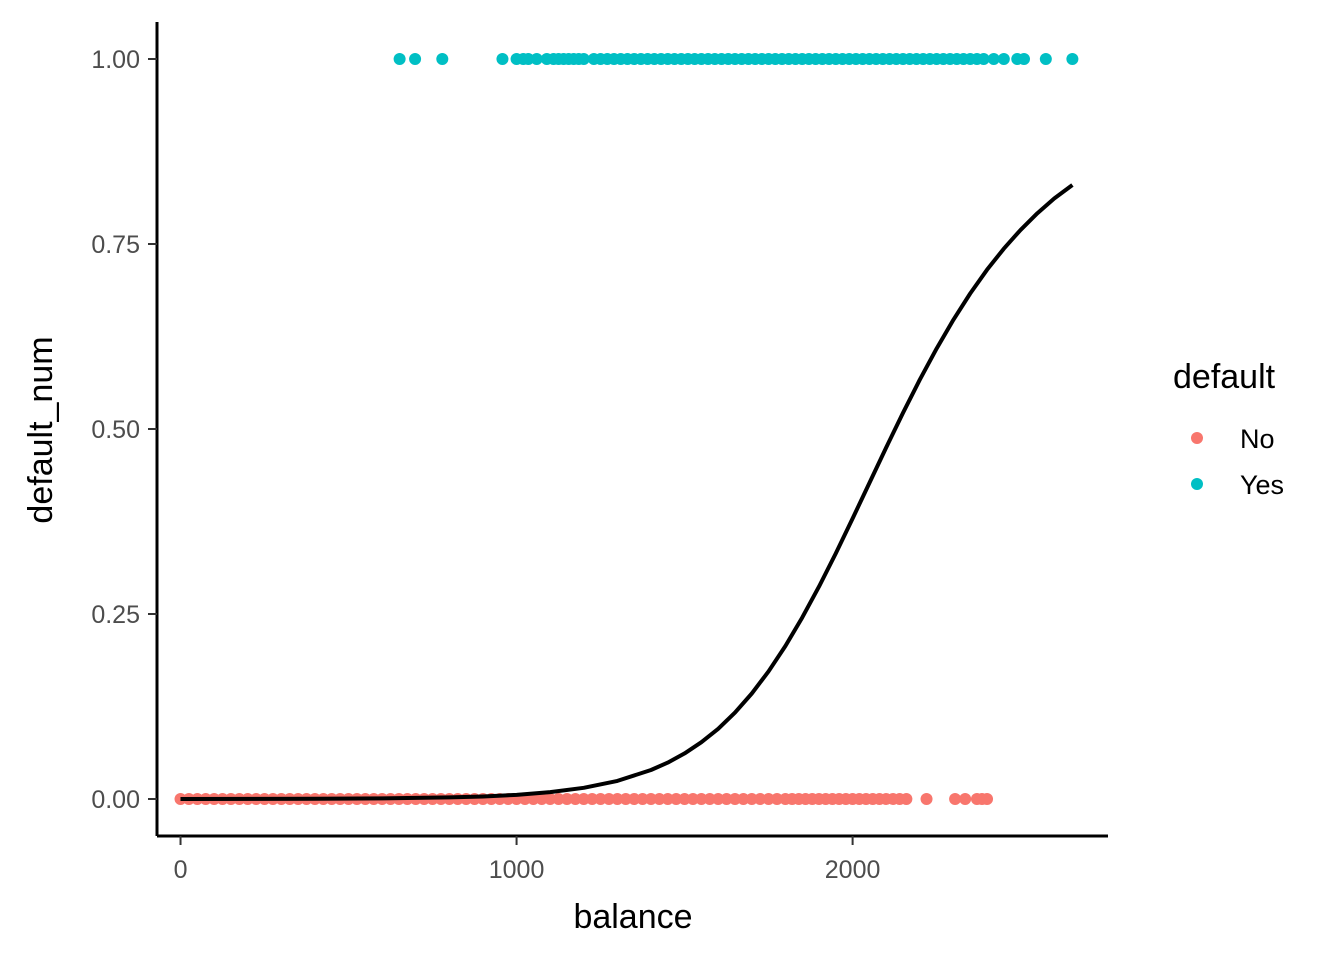  I want to click on x-tick-label: 1000, so click(517, 870).